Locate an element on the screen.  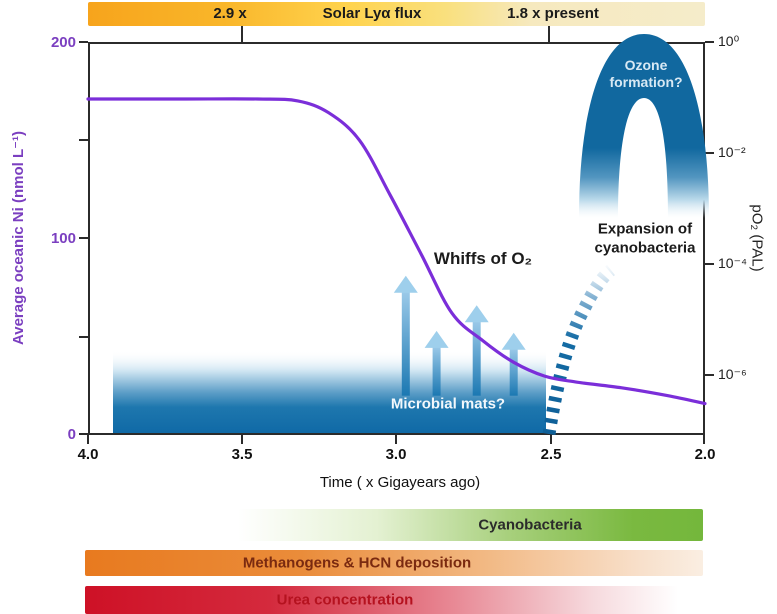
ozone-formation-arch is located at coordinates (644, 126).